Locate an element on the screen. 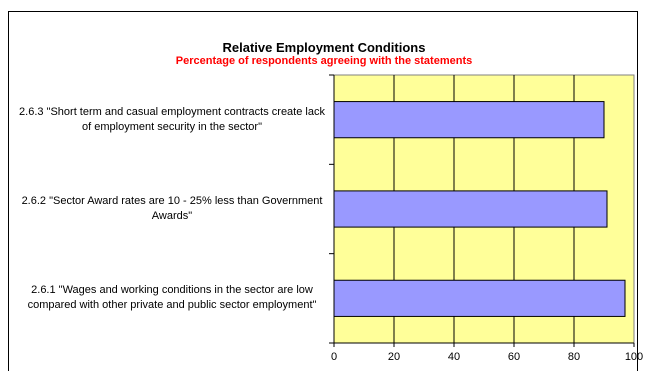 Image resolution: width=648 pixels, height=371 pixels. x-tick-label: 60 is located at coordinates (514, 357).